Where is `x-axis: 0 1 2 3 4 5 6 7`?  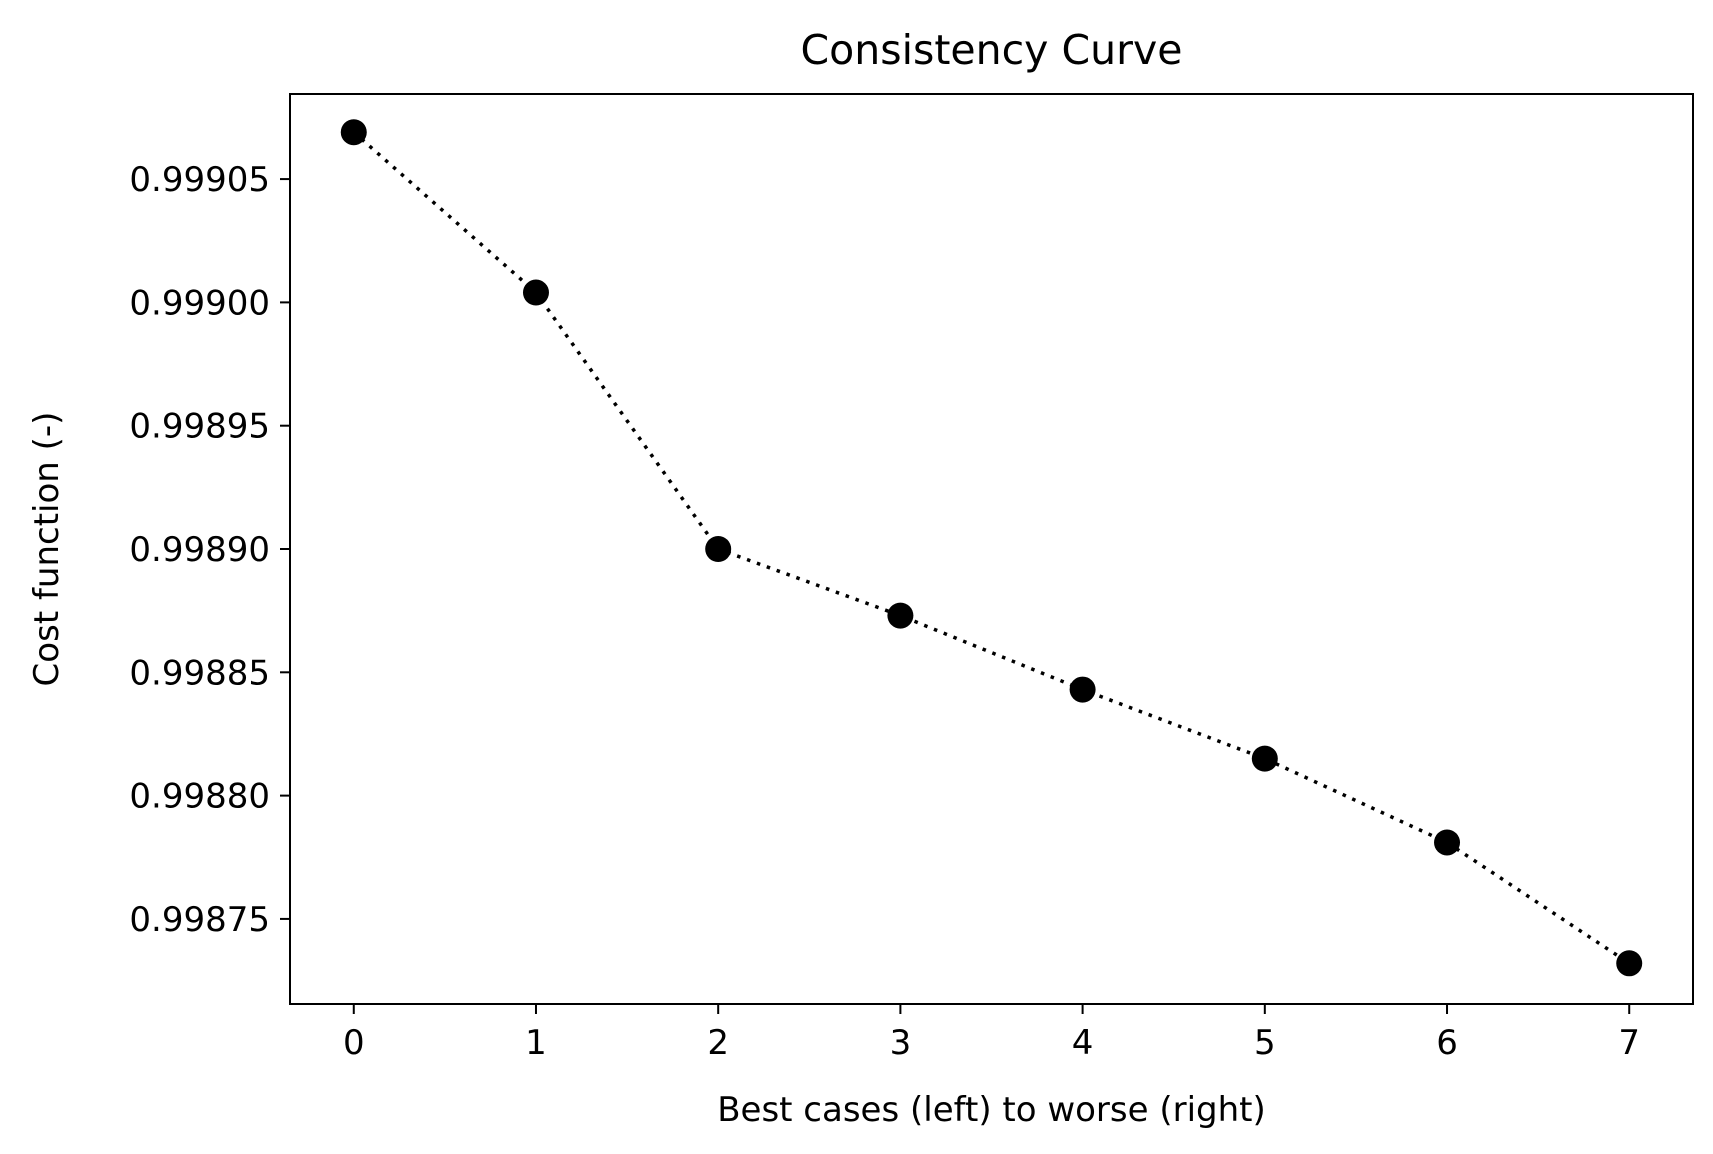 x-axis: 0 1 2 3 4 5 6 7 is located at coordinates (991, 1033).